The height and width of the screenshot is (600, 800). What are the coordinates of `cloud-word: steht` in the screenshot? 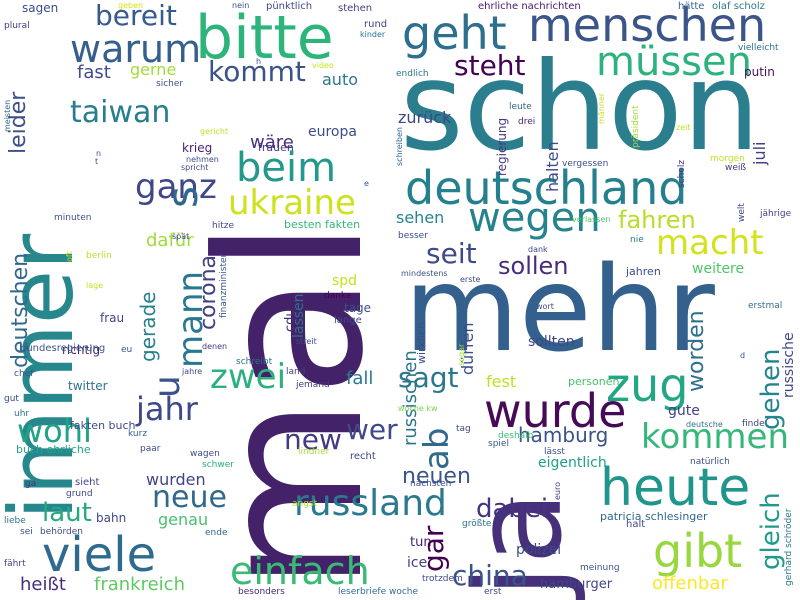 It's located at (490, 65).